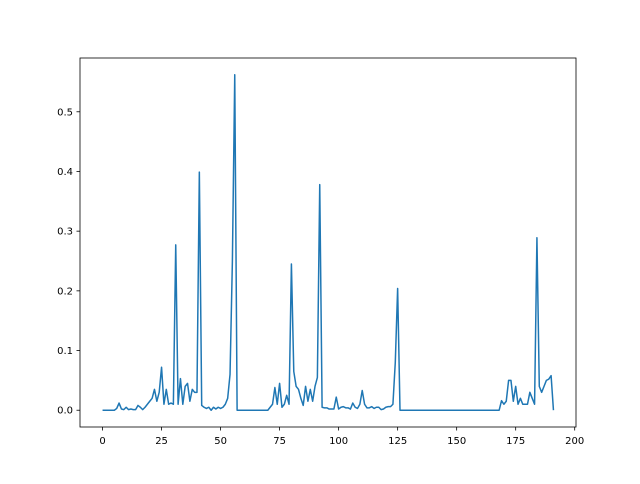 This screenshot has width=640, height=484. I want to click on x-tick-label: 0, so click(102, 441).